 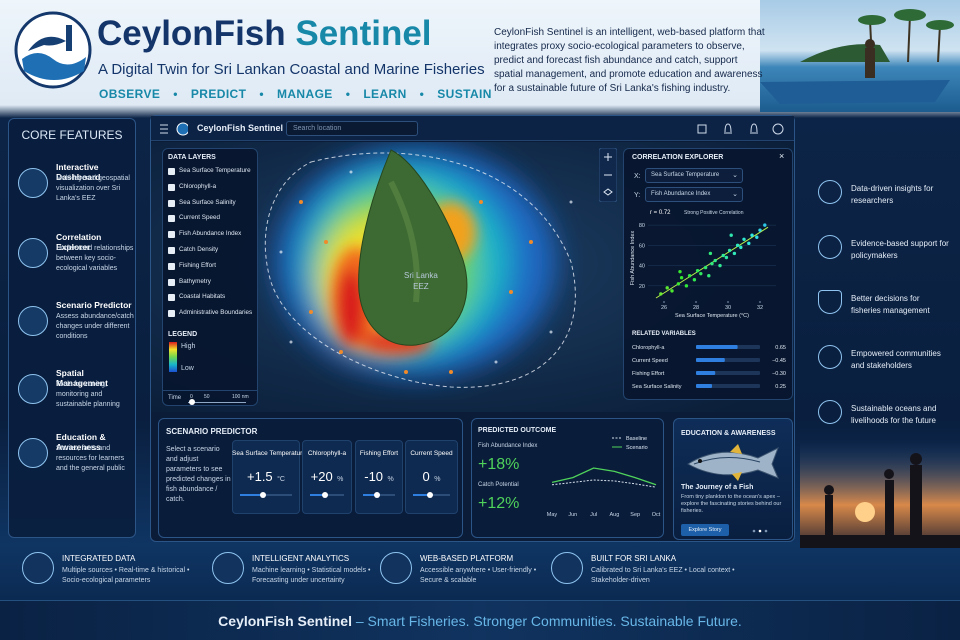 What do you see at coordinates (363, 33) in the screenshot?
I see `title-accent: Sentinel` at bounding box center [363, 33].